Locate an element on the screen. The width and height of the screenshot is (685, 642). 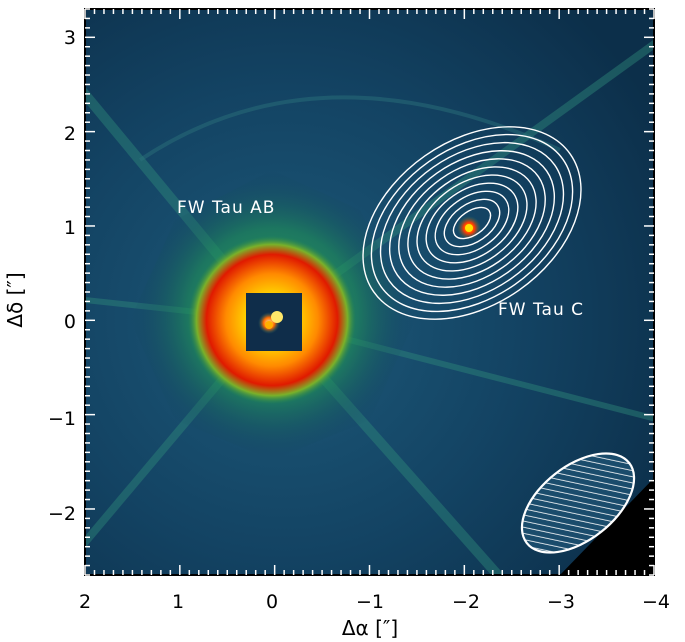
y-tick-label: 0 is located at coordinates (70, 322).